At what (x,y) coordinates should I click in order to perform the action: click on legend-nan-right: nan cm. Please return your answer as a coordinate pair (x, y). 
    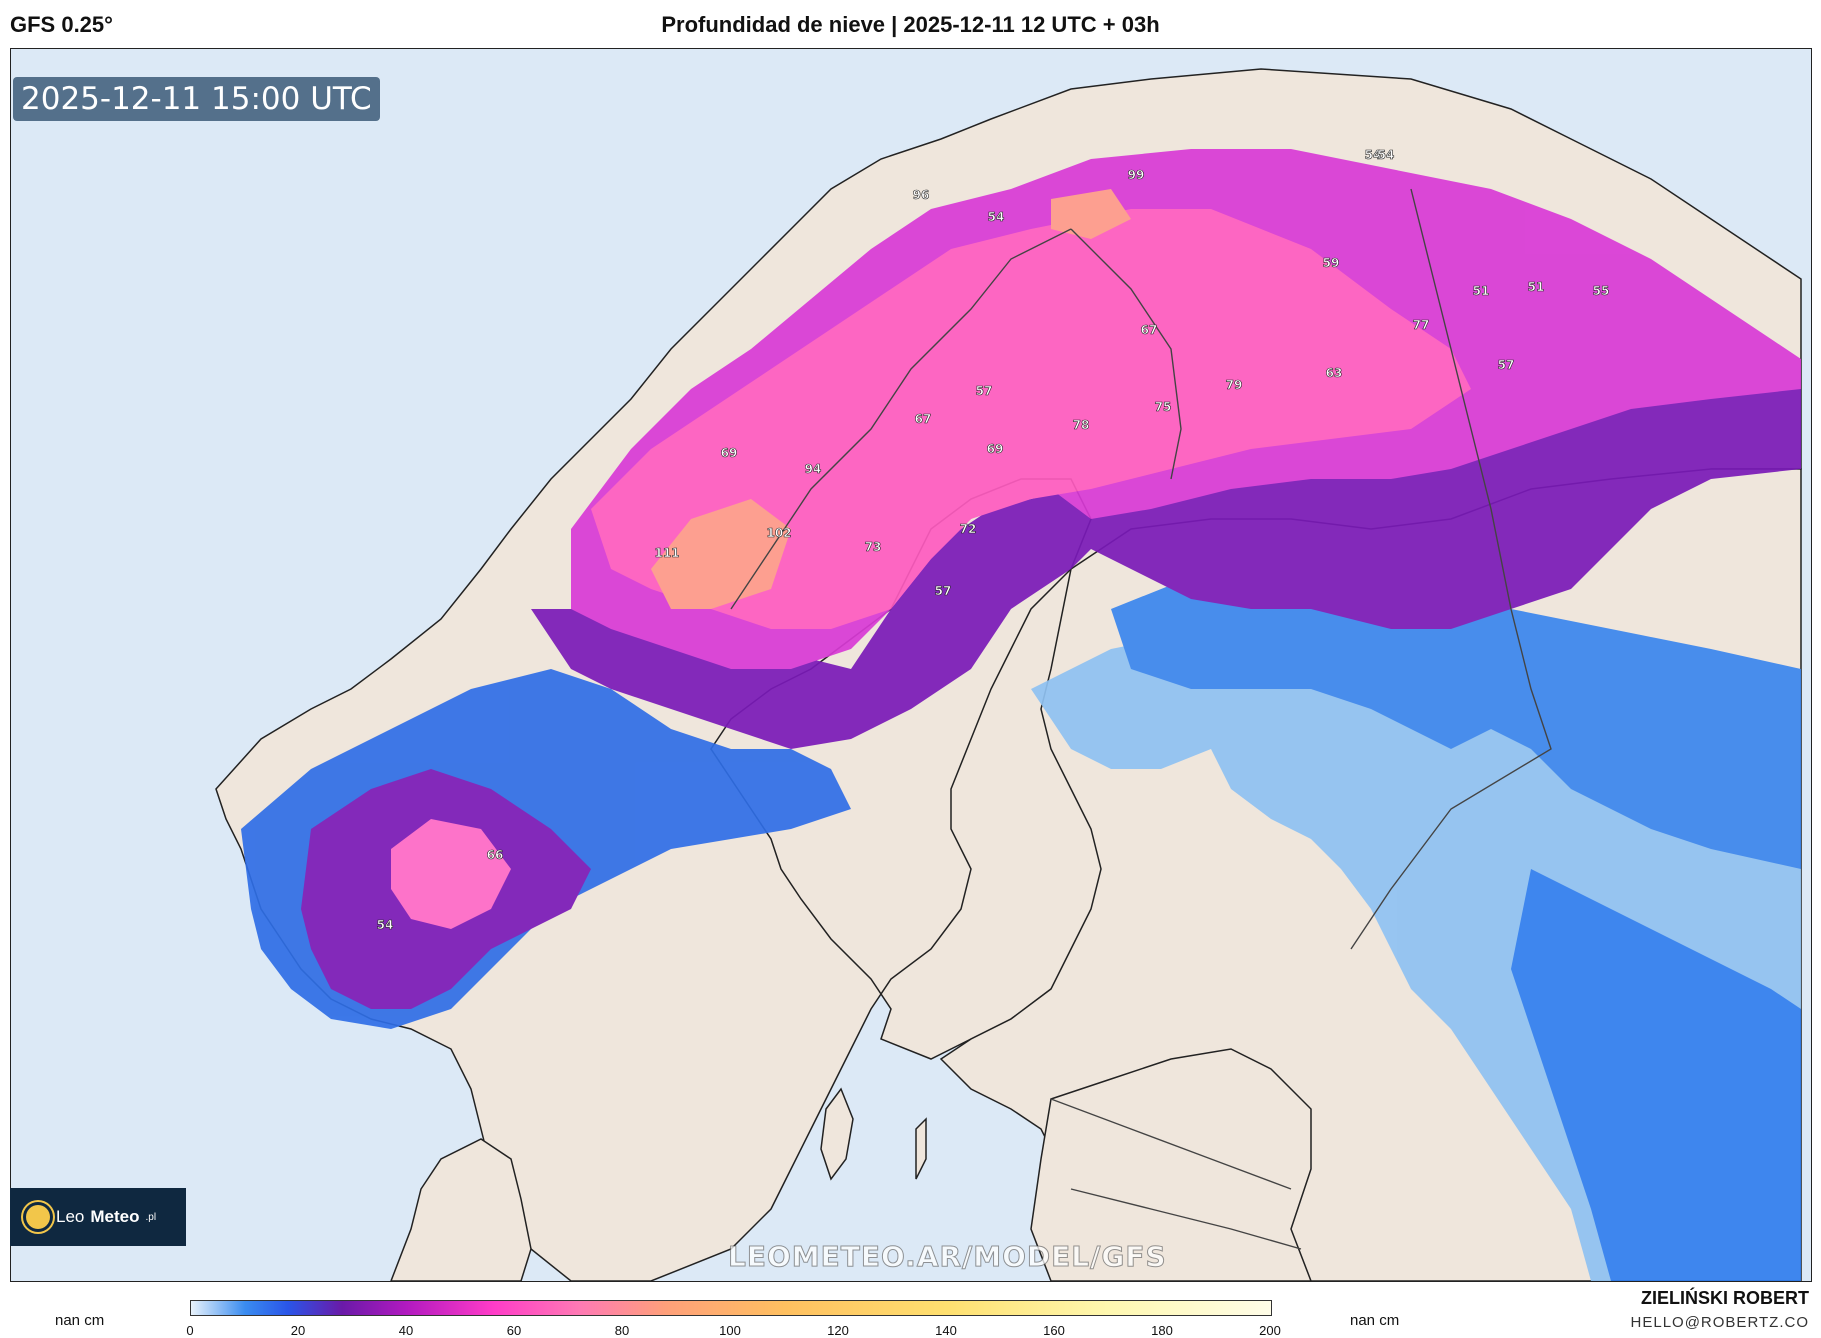
    Looking at the image, I should click on (1375, 1320).